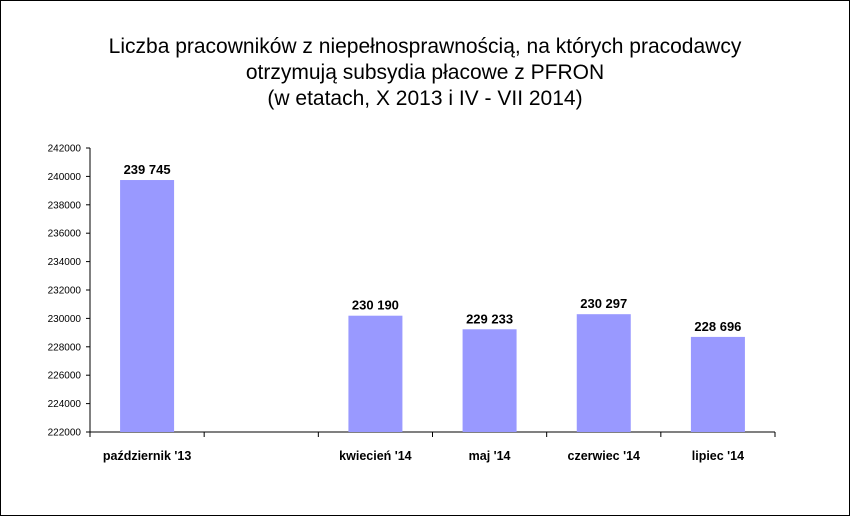 This screenshot has width=850, height=516. I want to click on y-tick-label: 236000, so click(65, 234).